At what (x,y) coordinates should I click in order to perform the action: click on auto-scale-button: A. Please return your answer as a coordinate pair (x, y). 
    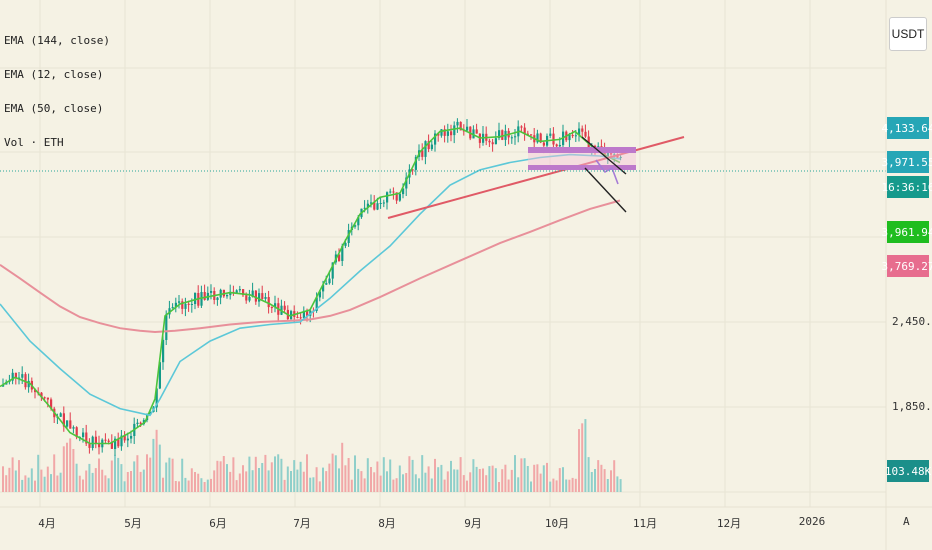
    Looking at the image, I should click on (906, 521).